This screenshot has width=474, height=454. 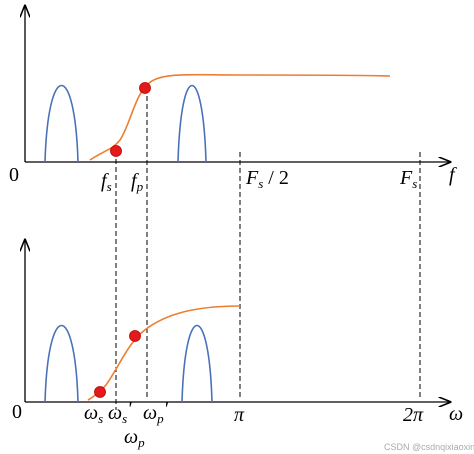 I want to click on label: ωs', so click(x=120, y=412).